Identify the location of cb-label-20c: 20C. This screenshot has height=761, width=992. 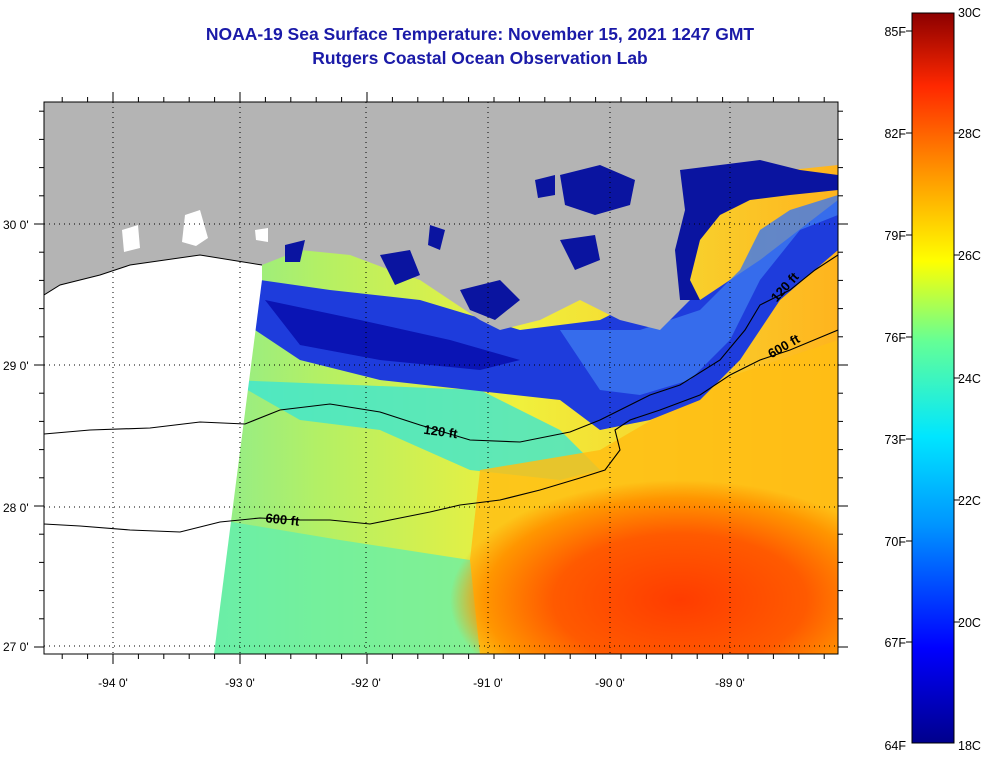
(969, 623).